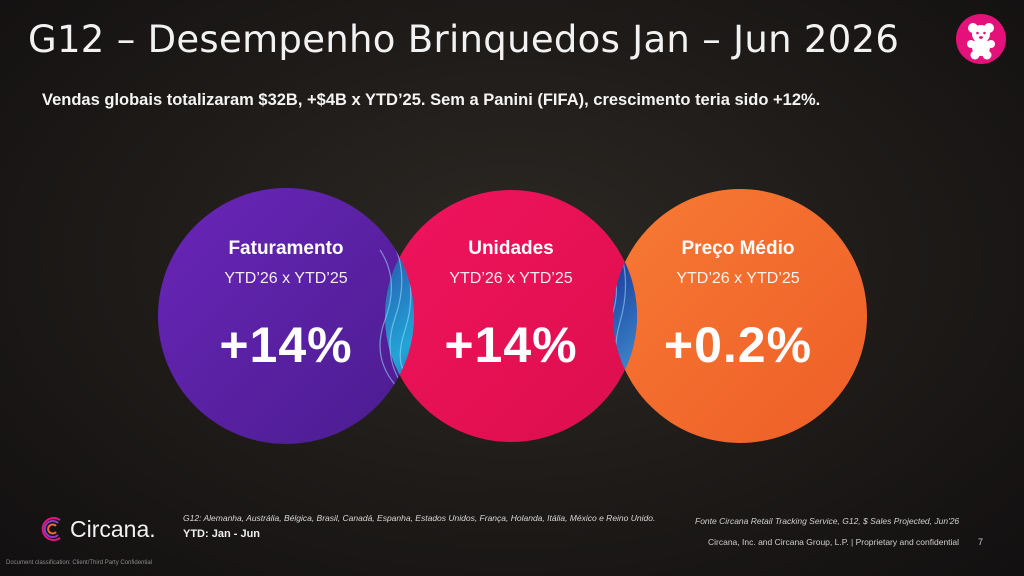  I want to click on preco-medio-label: Preço Médio, so click(738, 248).